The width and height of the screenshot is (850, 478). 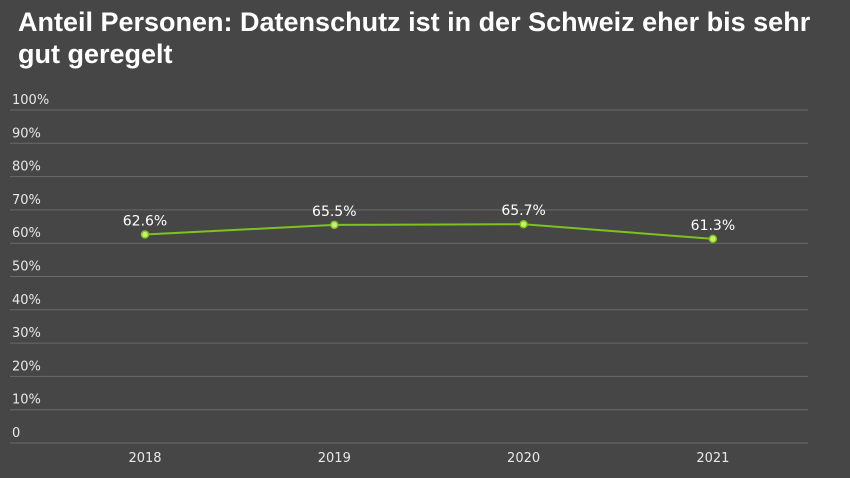 I want to click on y-tick-label: 50%, so click(x=26, y=267).